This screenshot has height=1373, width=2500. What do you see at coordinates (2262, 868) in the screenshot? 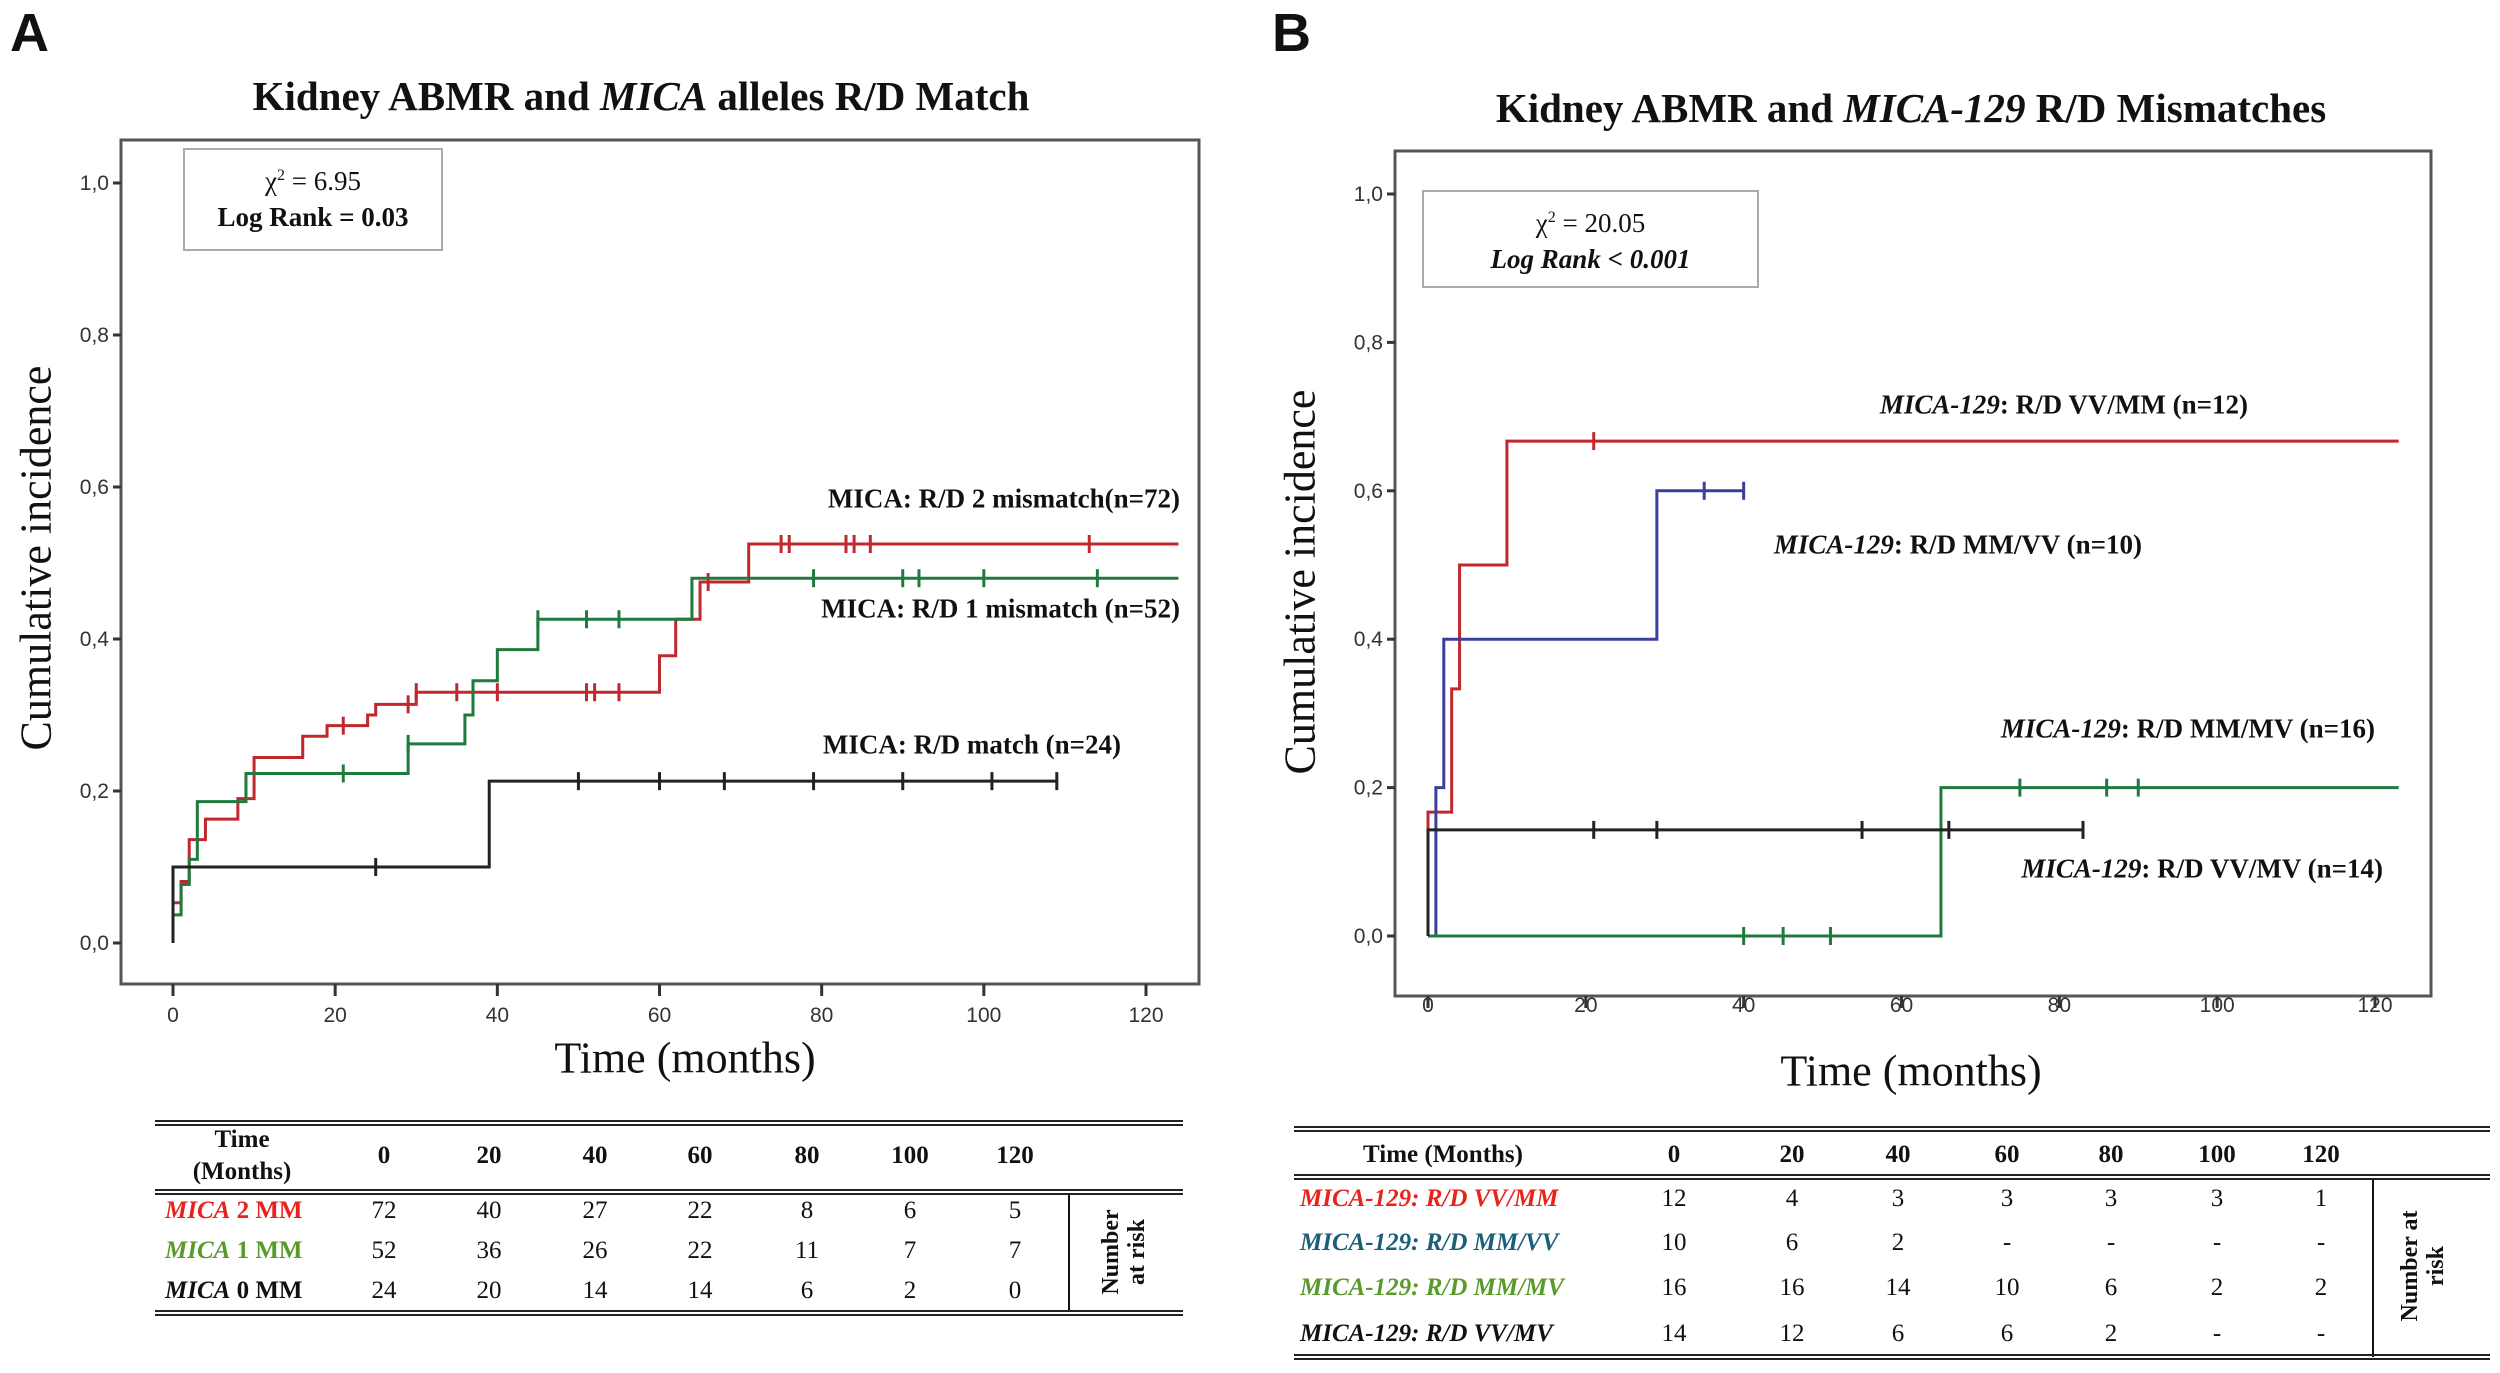
I see `text: : R/D VV/MV (n=14)` at bounding box center [2262, 868].